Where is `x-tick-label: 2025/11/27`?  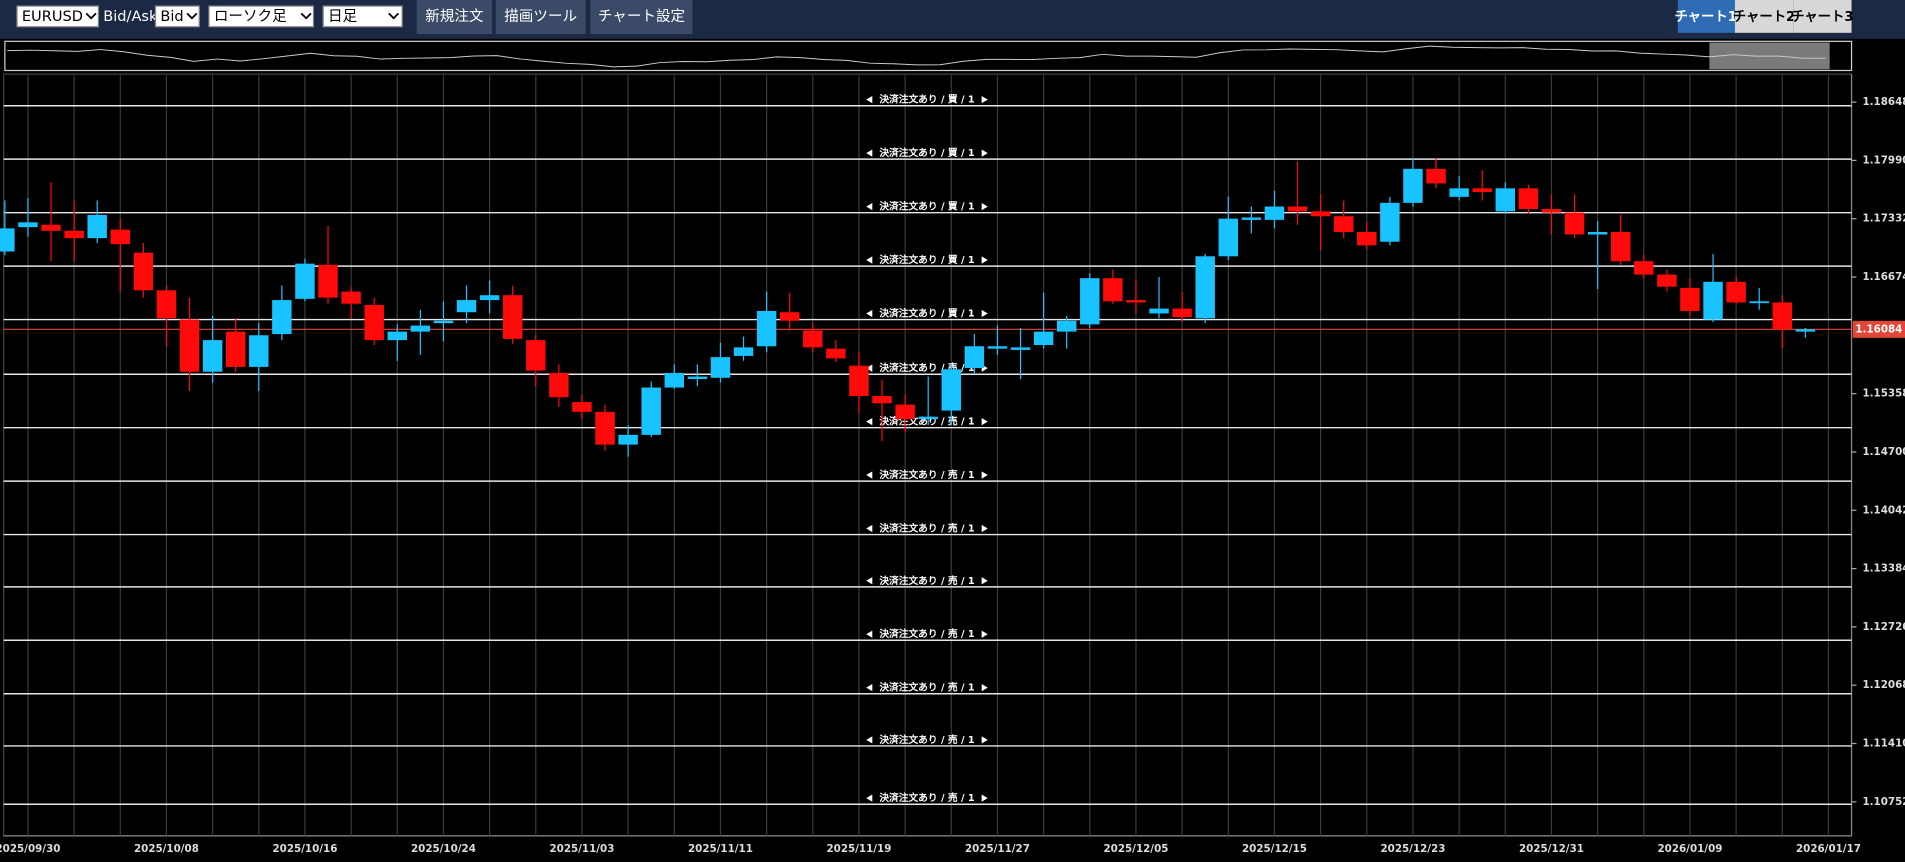
x-tick-label: 2025/11/27 is located at coordinates (997, 849).